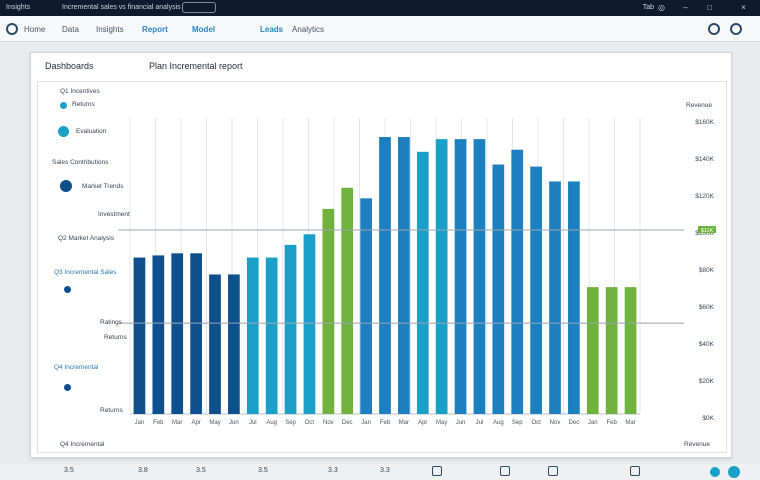 This screenshot has width=760, height=480. I want to click on toolbar-item-data: Data, so click(70, 29).